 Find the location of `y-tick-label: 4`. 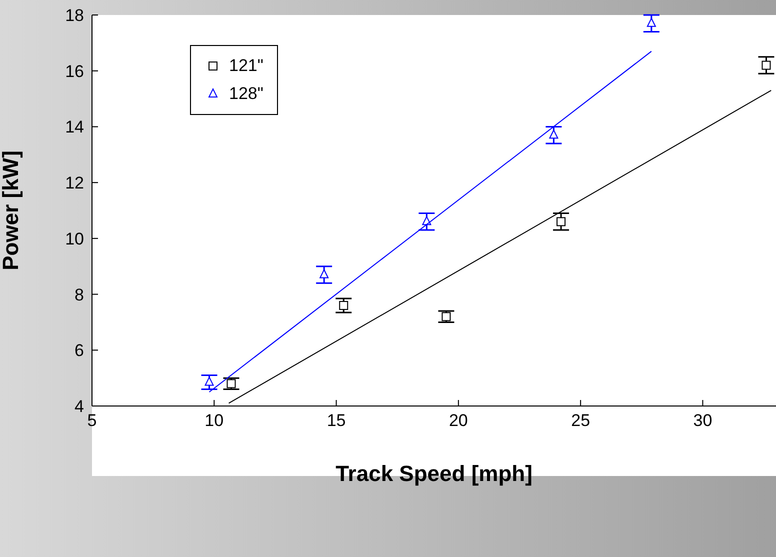

y-tick-label: 4 is located at coordinates (79, 406).